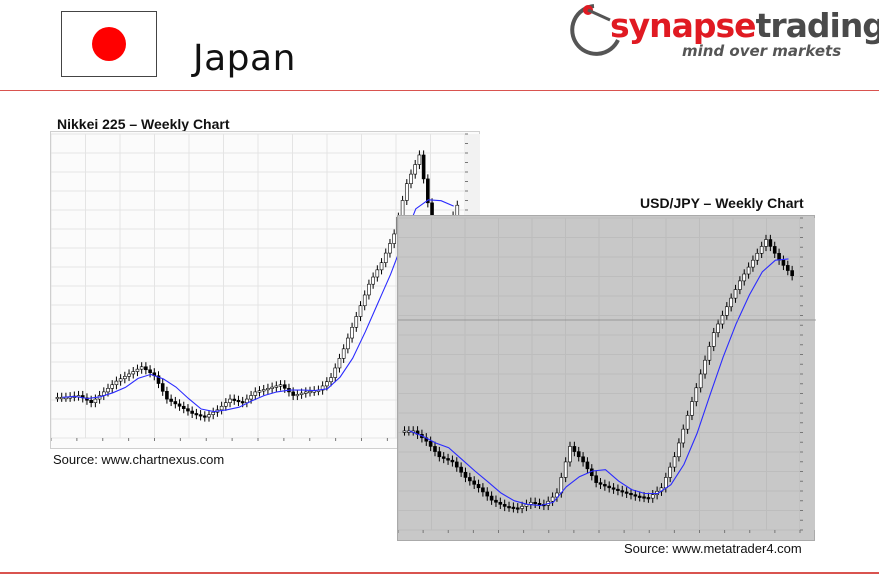  I want to click on flag-red-disc, so click(109, 44).